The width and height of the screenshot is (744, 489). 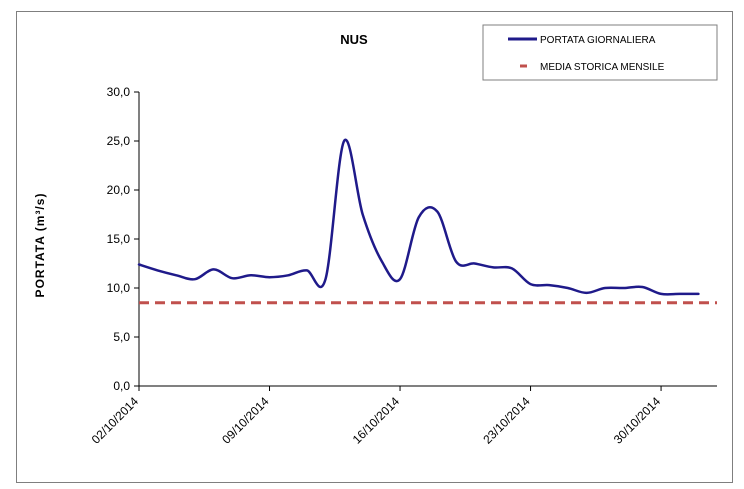 What do you see at coordinates (119, 239) in the screenshot?
I see `y-tick-label: 15,0` at bounding box center [119, 239].